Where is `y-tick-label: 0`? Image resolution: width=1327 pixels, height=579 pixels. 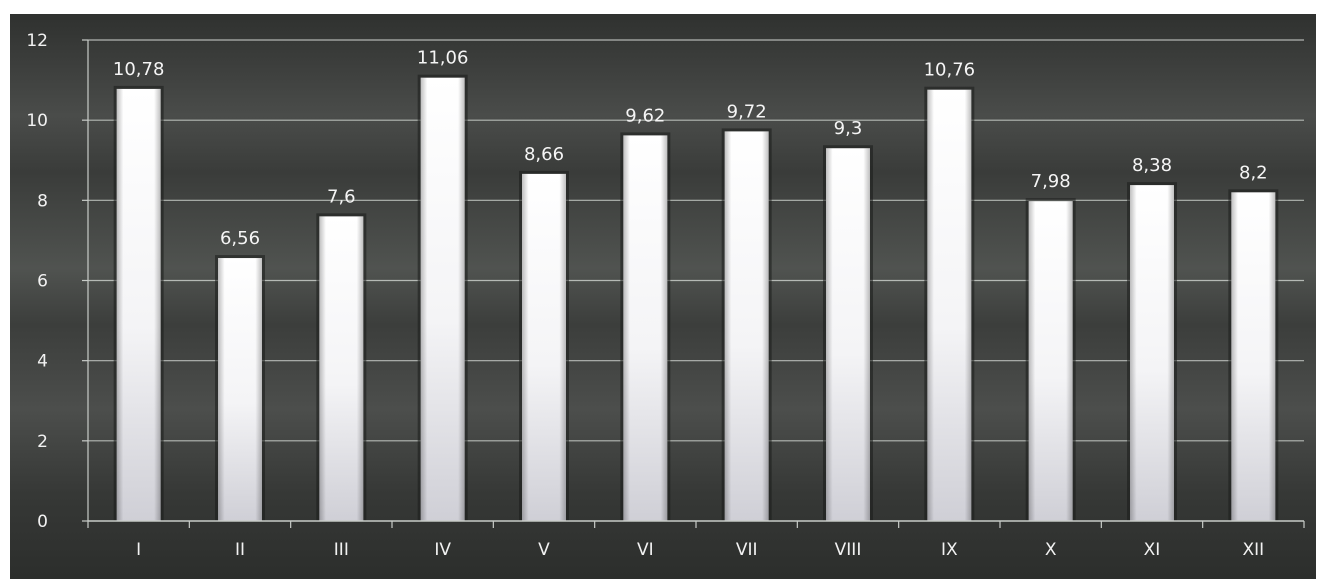
y-tick-label: 0 is located at coordinates (42, 522).